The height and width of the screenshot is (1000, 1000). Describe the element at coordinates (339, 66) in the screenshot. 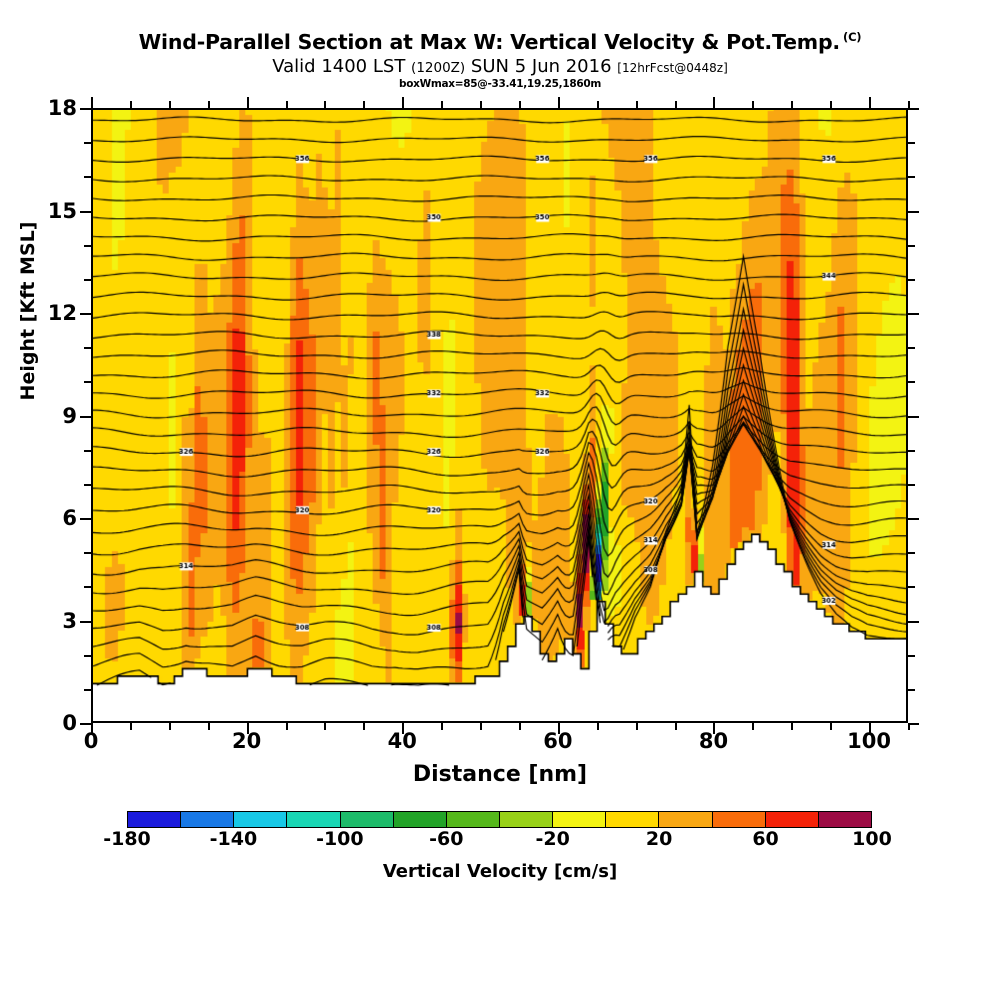

I see `valid-time-label: Valid 1400 LST` at that location.